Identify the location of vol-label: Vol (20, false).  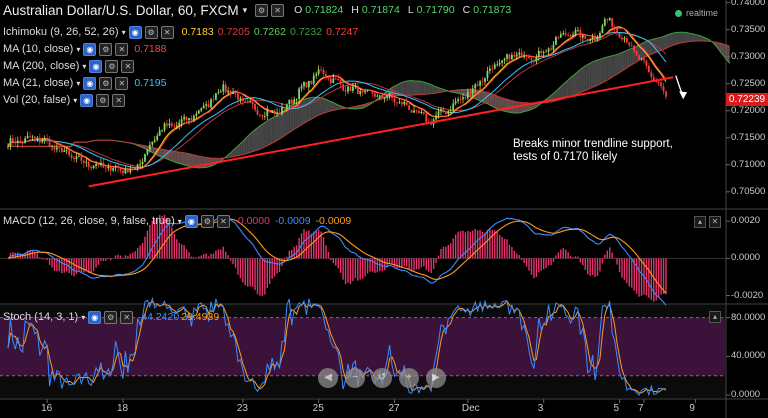
(37, 100).